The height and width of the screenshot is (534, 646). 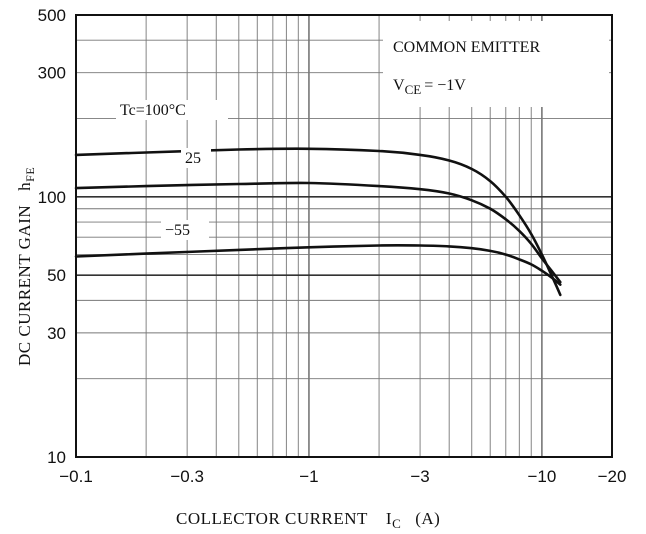 I want to click on x-axis-symbol: I, so click(x=389, y=518).